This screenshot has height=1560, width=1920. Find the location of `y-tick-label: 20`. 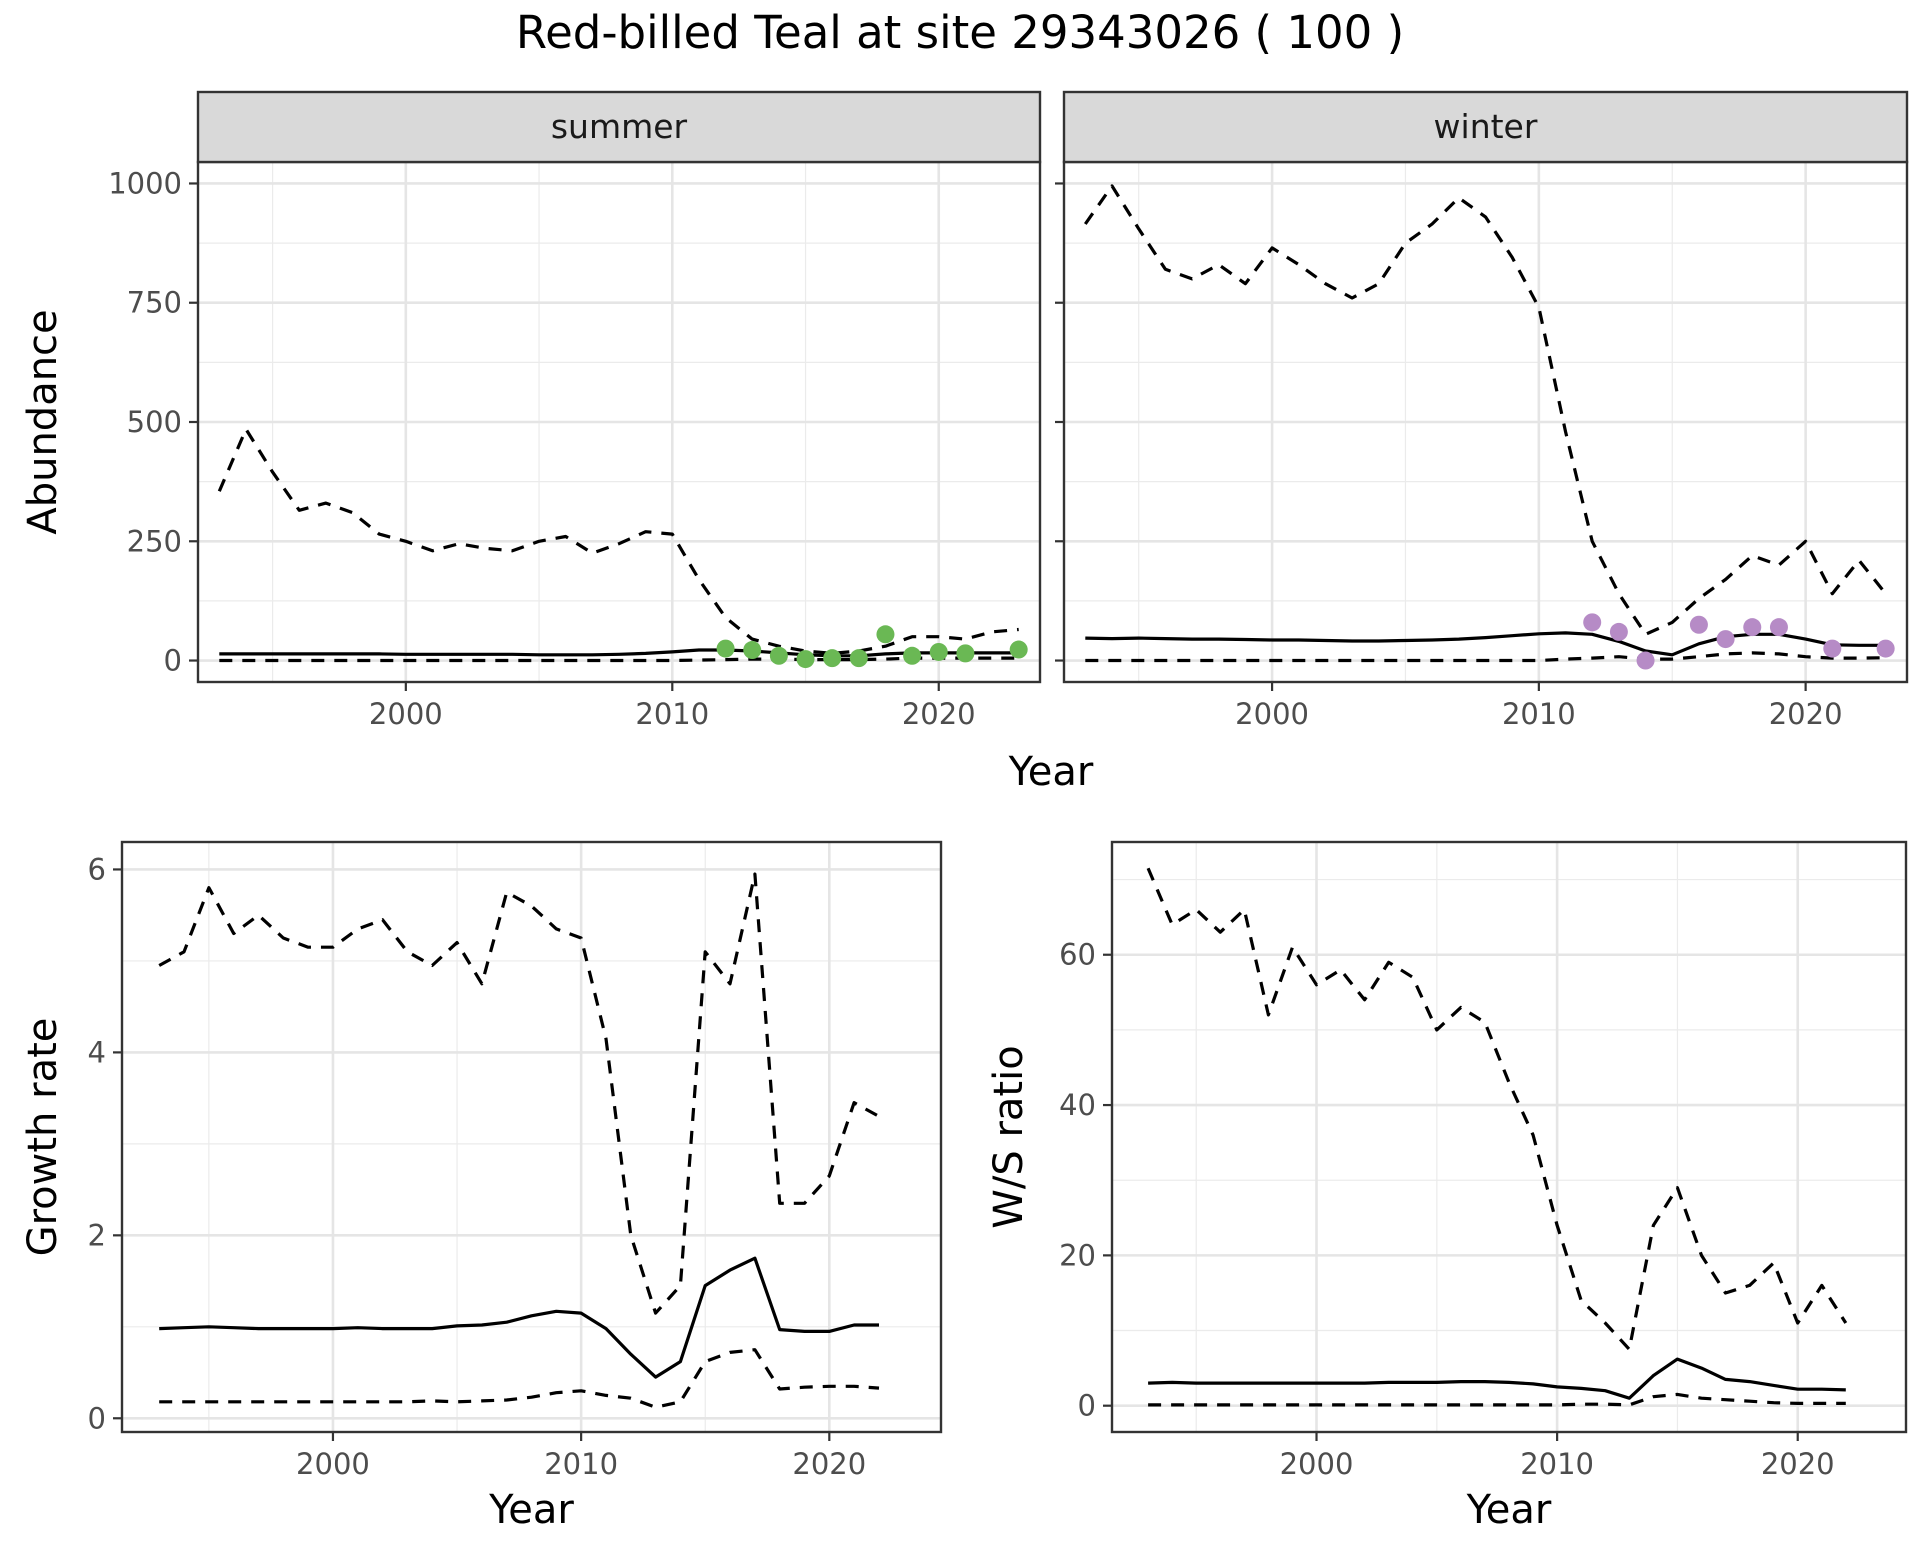

y-tick-label: 20 is located at coordinates (1077, 1255).